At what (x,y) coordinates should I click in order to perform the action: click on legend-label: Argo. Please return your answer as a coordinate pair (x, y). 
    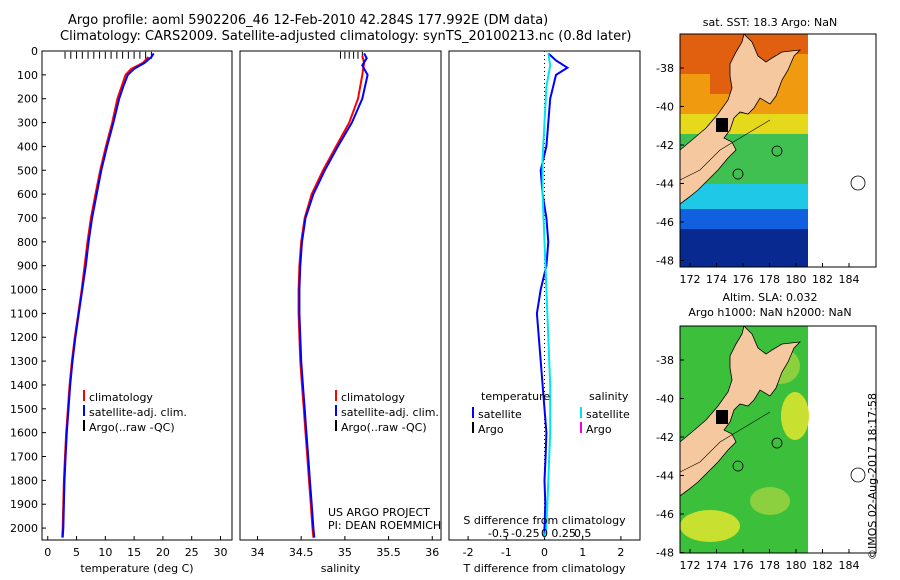
    Looking at the image, I should click on (491, 429).